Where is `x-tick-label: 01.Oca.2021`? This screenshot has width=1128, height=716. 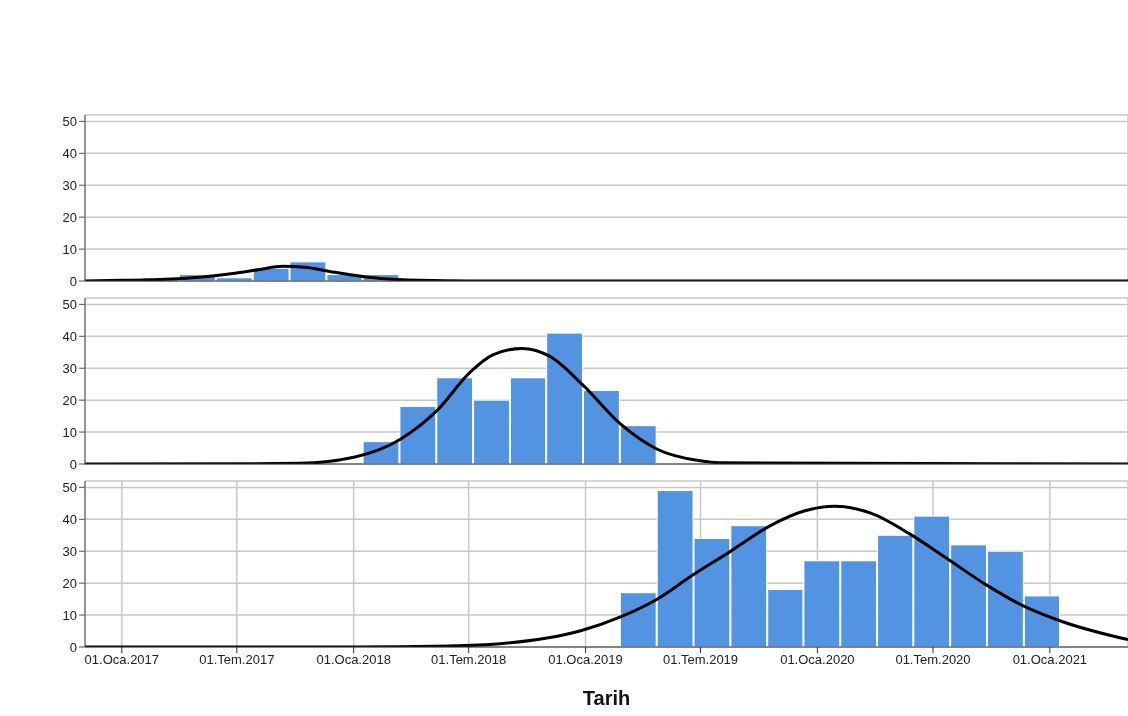
x-tick-label: 01.Oca.2021 is located at coordinates (1050, 660).